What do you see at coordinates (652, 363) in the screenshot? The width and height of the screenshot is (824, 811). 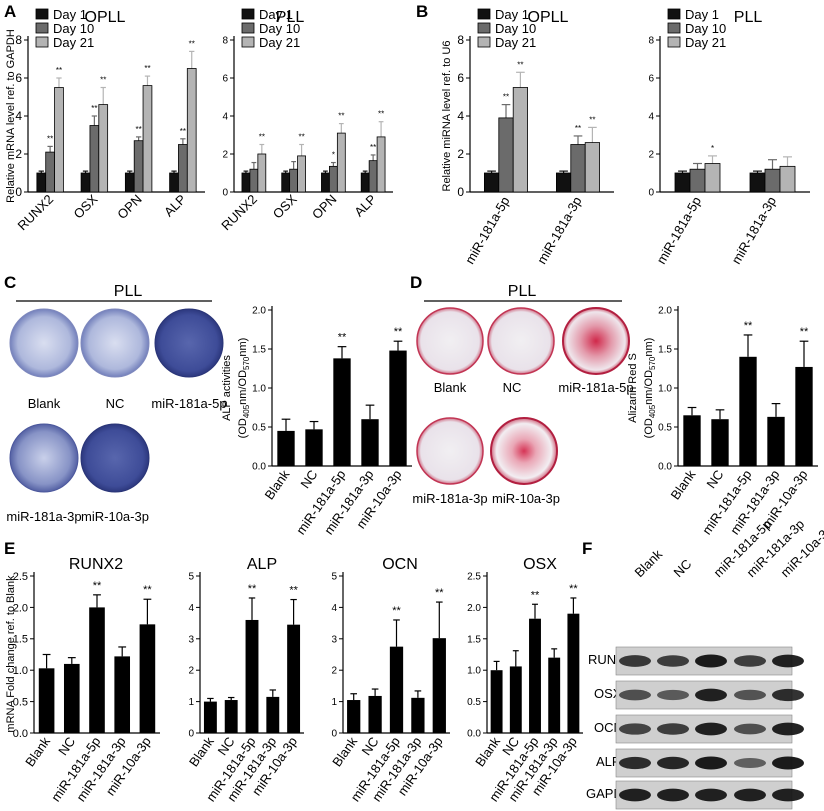 I see `y-axis-sublabel-part: 570` at bounding box center [652, 363].